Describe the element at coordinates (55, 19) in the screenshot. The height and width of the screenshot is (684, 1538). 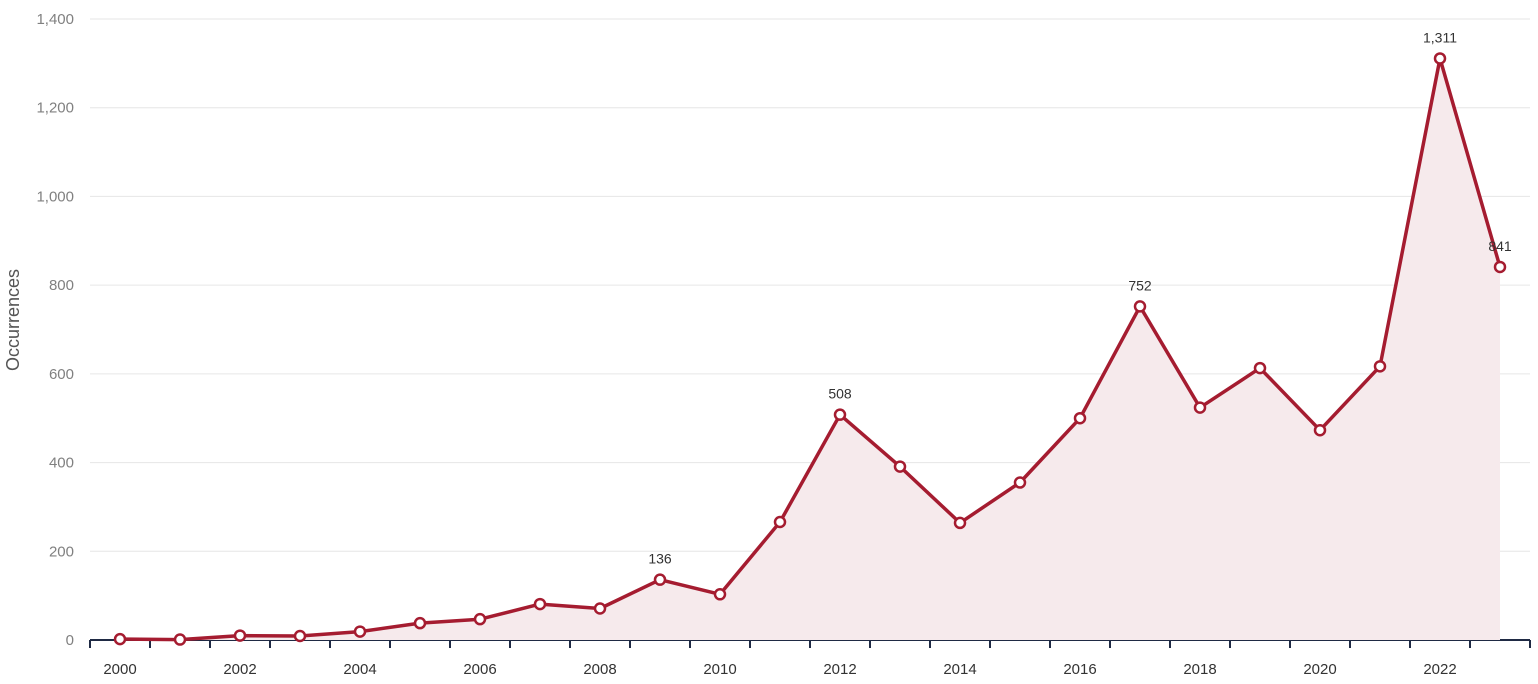
I see `y-tick-label: 1,400` at that location.